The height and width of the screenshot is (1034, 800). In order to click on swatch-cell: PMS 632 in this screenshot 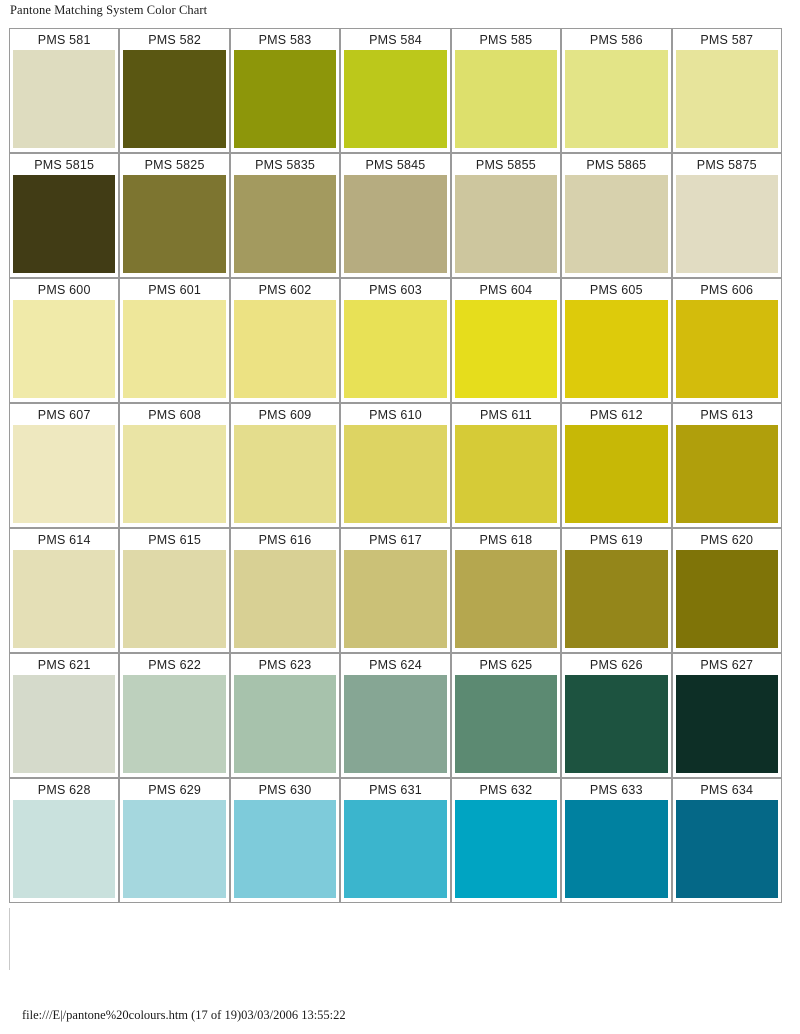, I will do `click(506, 840)`.